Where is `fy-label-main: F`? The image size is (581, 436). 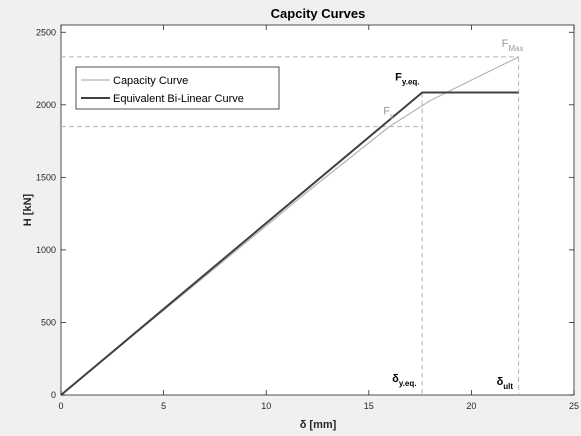
fy-label-main: F is located at coordinates (386, 112).